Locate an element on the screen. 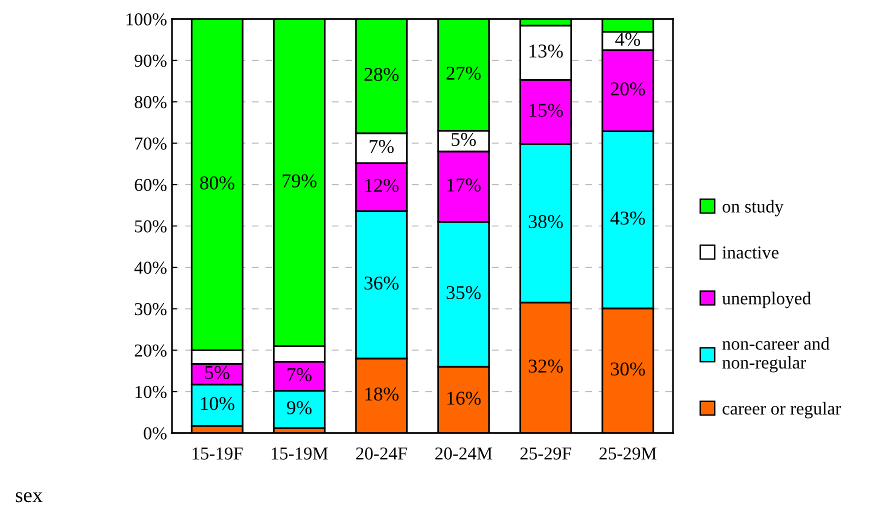  data-label: 18% is located at coordinates (382, 394).